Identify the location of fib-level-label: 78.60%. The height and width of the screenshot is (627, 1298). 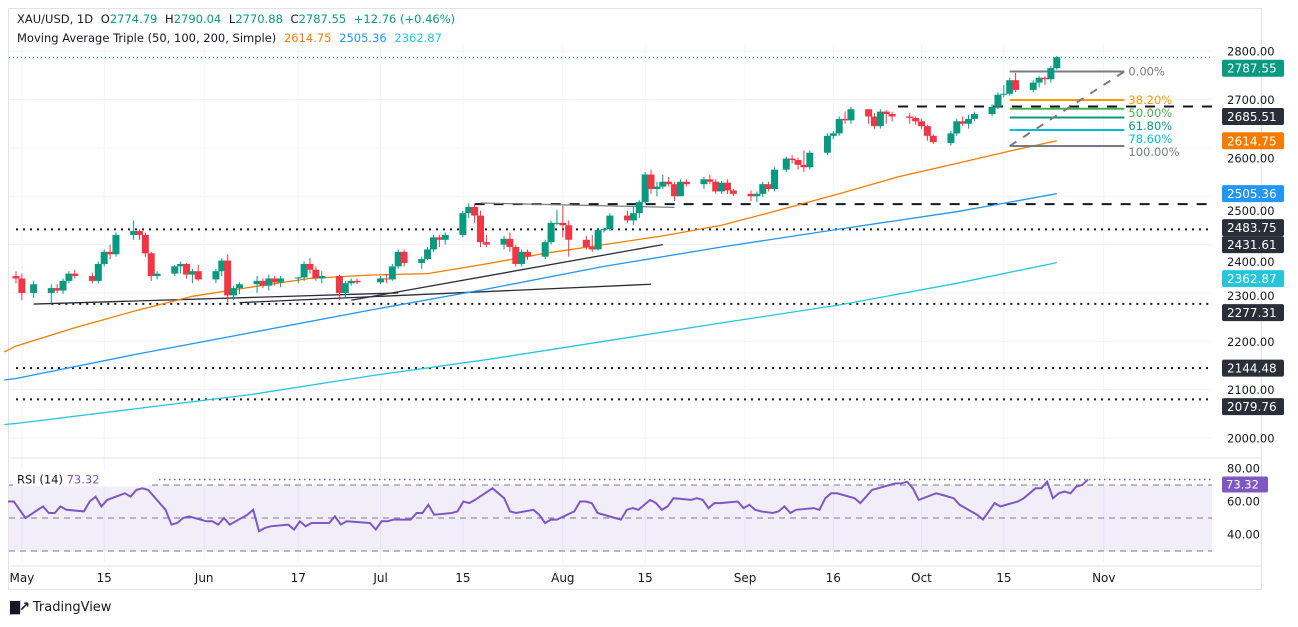
(1150, 139).